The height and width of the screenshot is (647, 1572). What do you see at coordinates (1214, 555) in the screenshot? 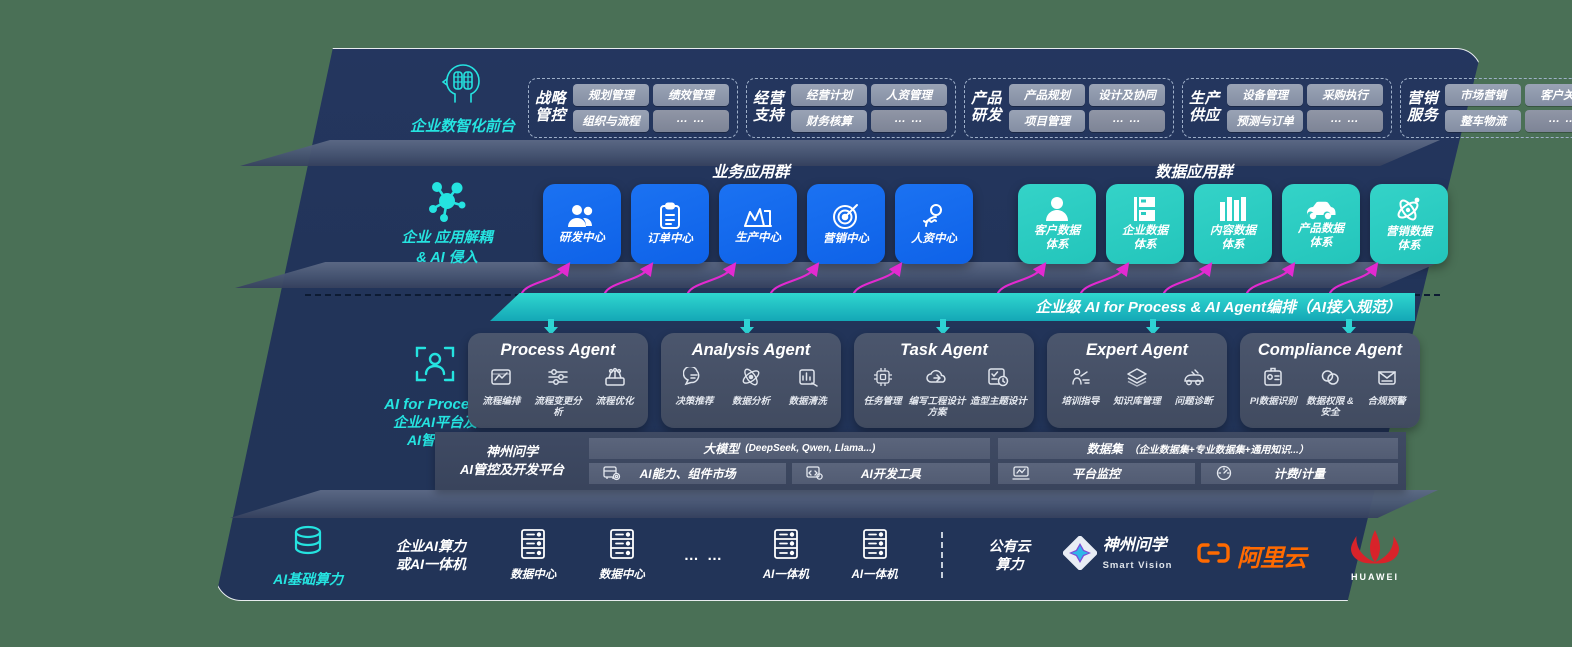
I see `aliyun-logo-mark` at bounding box center [1214, 555].